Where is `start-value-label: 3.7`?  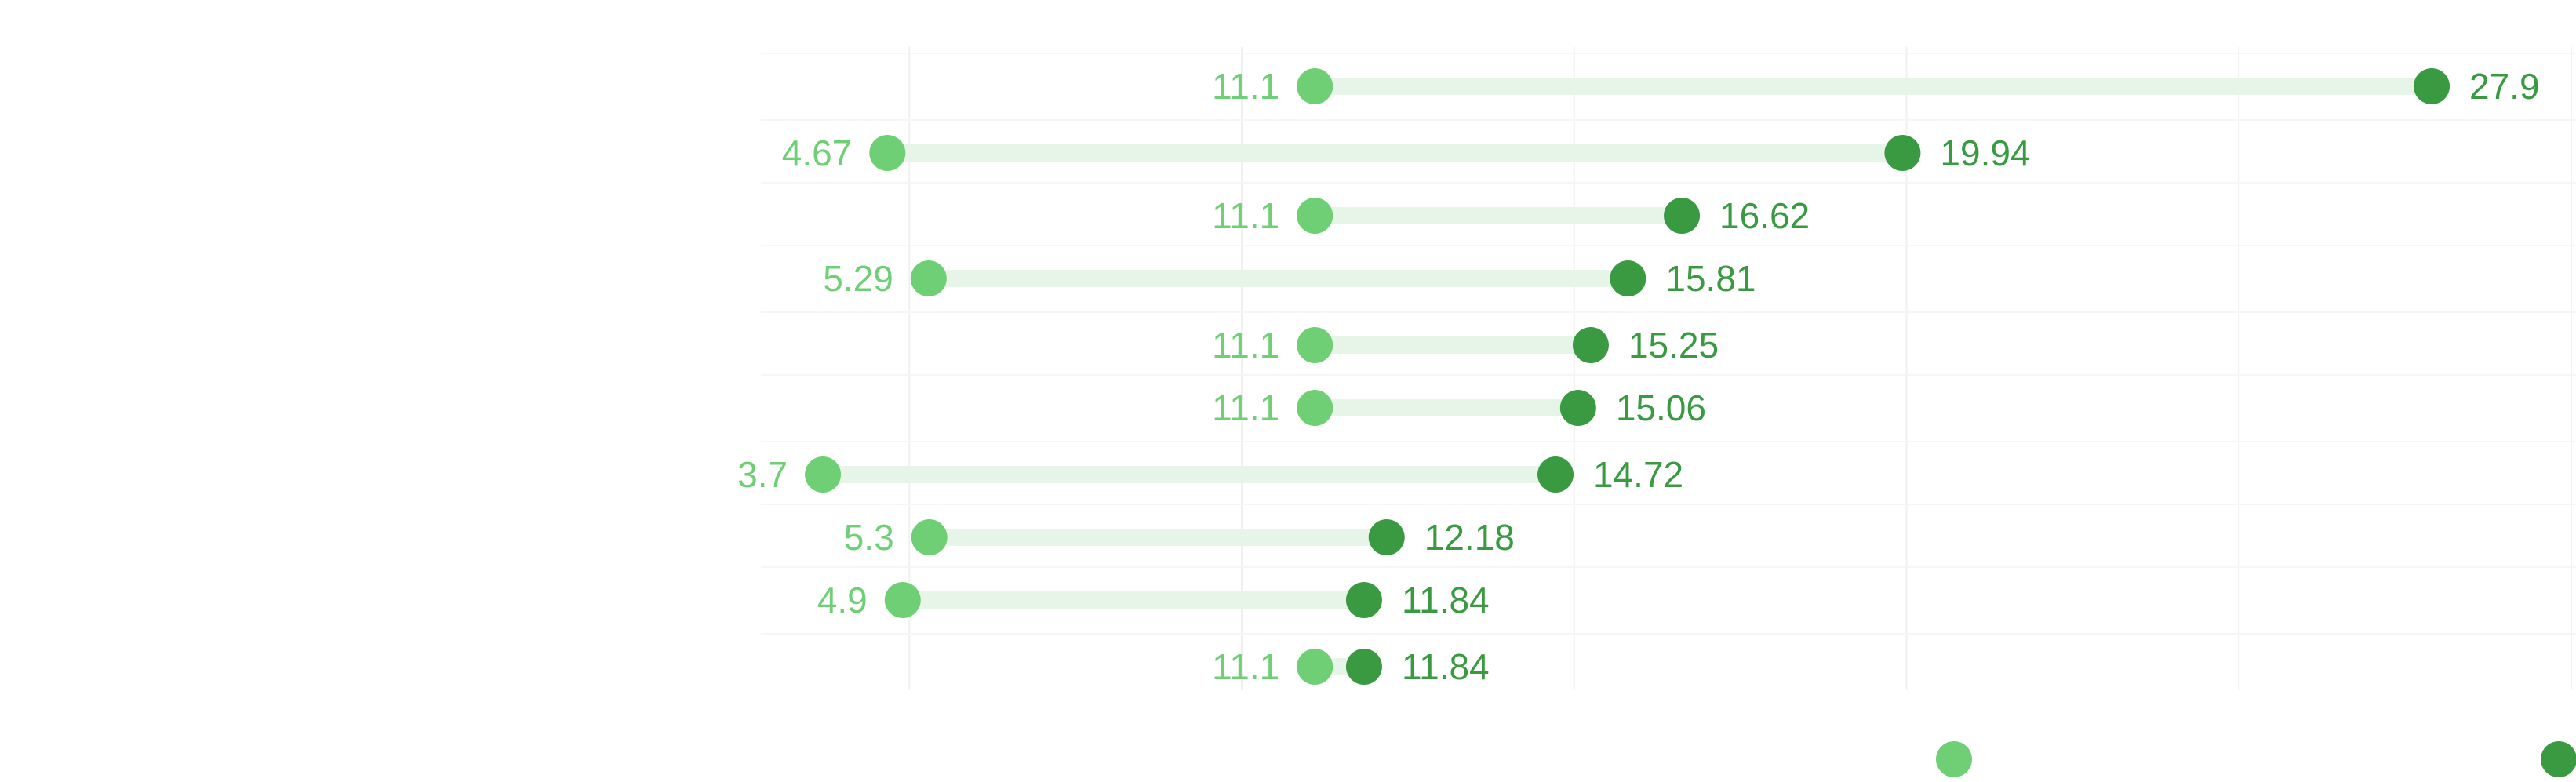 start-value-label: 3.7 is located at coordinates (762, 474).